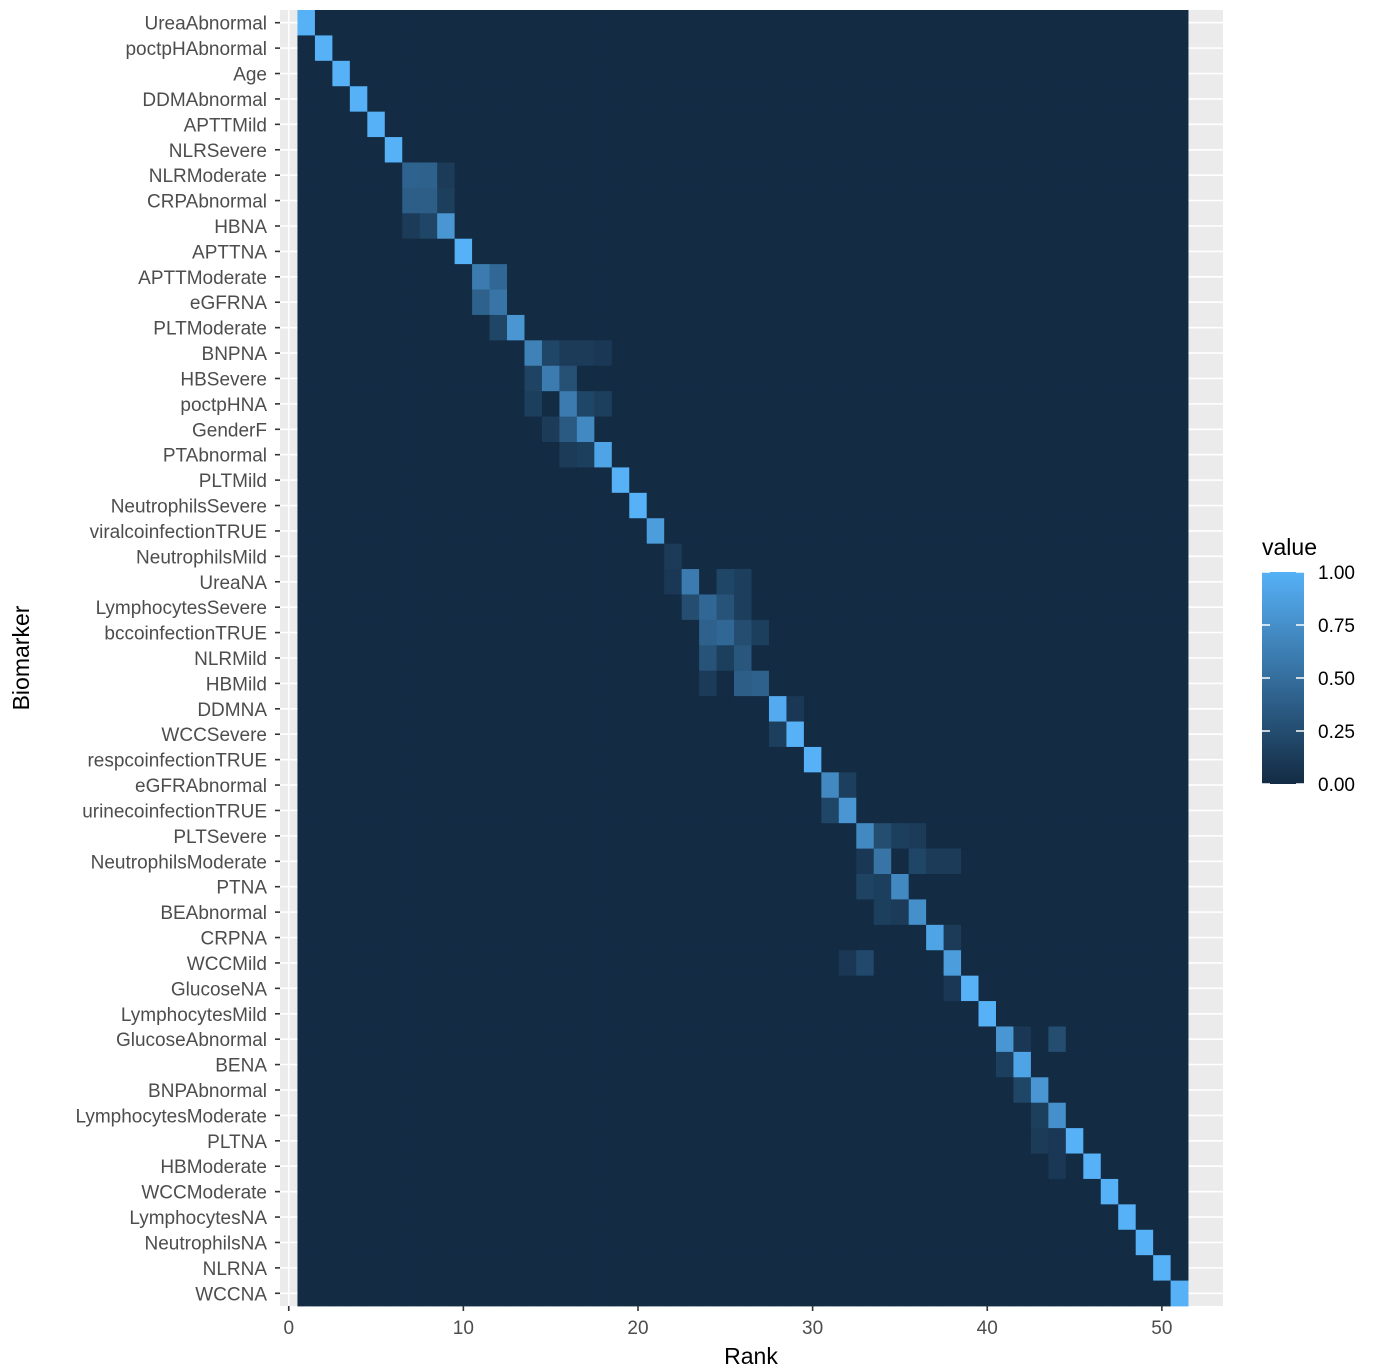  Describe the element at coordinates (21, 657) in the screenshot. I see `y-axis-title: Biomarker` at that location.